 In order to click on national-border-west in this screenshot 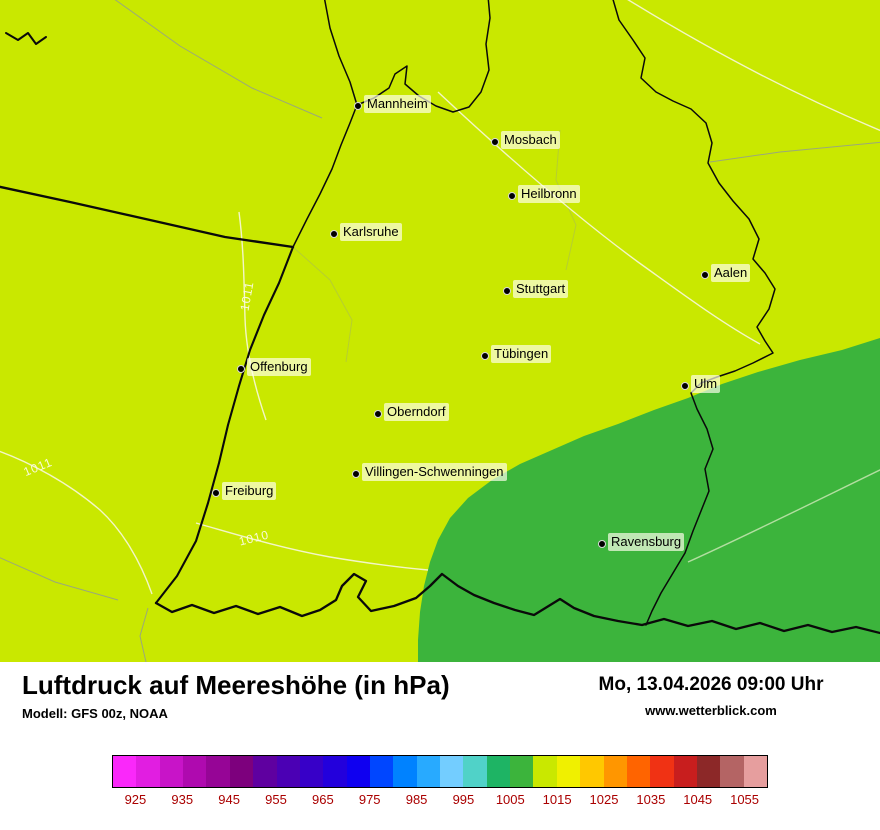, I will do `click(147, 217)`.